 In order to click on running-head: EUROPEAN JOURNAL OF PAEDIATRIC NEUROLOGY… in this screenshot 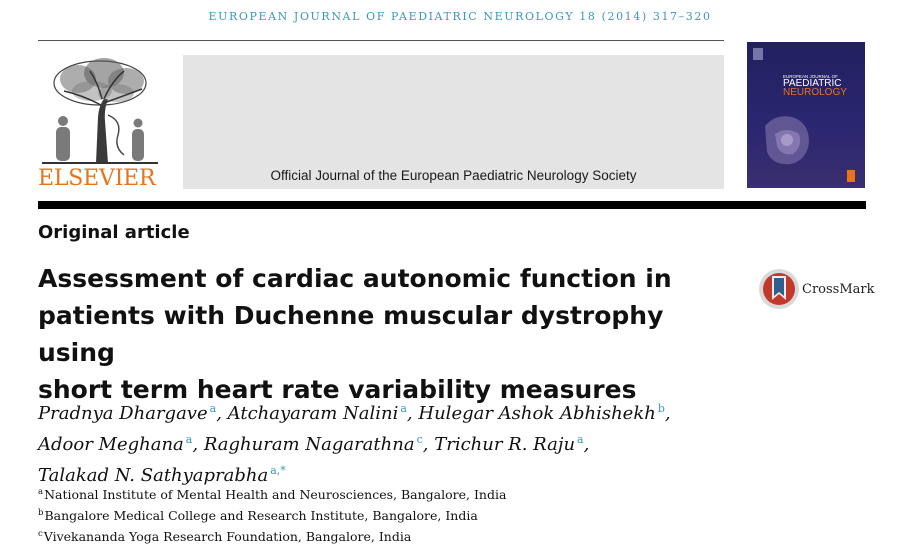, I will do `click(460, 16)`.